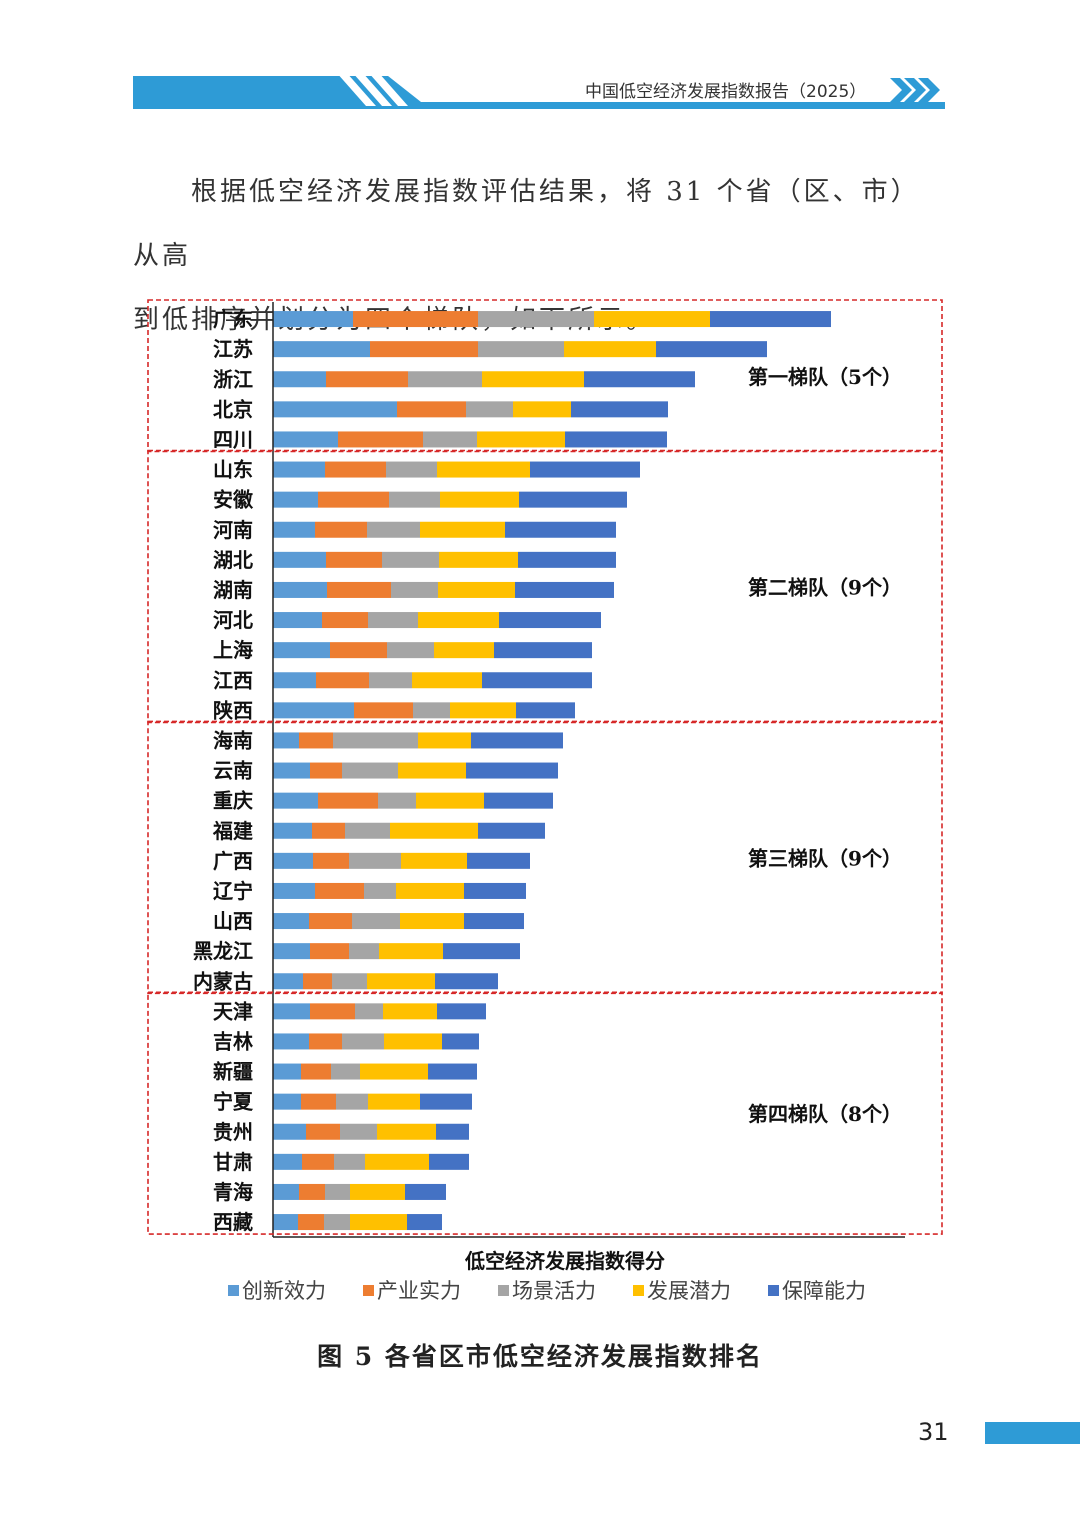 This screenshot has width=1080, height=1525. Describe the element at coordinates (233, 1041) in the screenshot. I see `category-label: 吉林` at that location.